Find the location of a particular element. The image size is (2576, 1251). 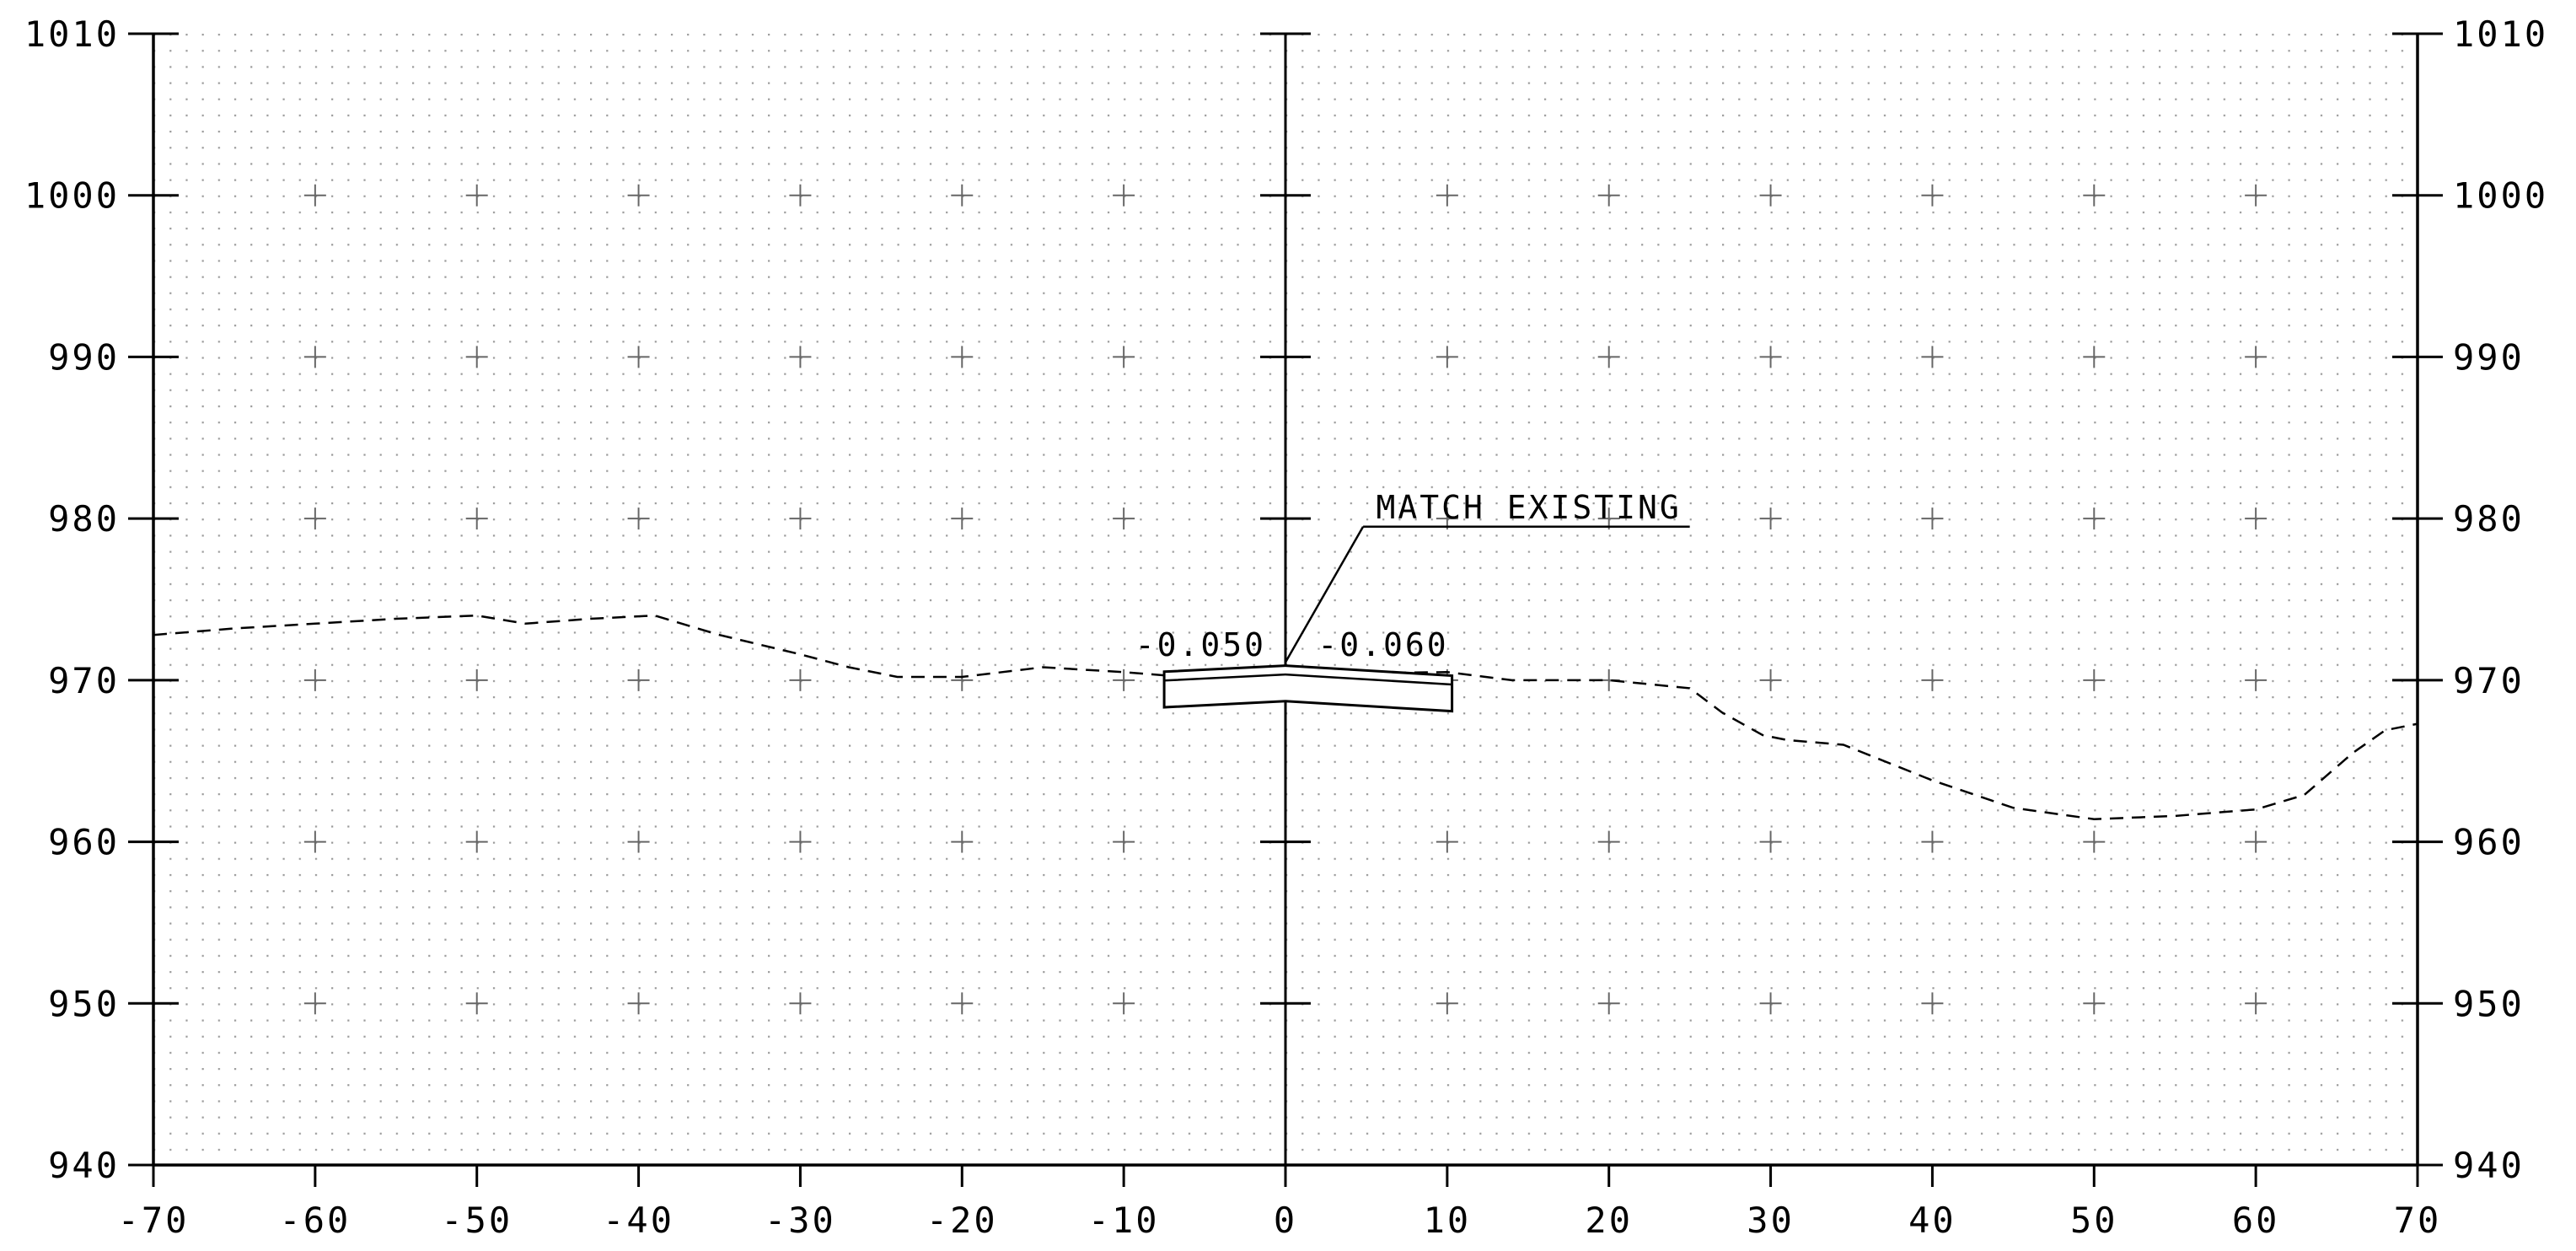

y-tick-label-left: 990 is located at coordinates (84, 357).